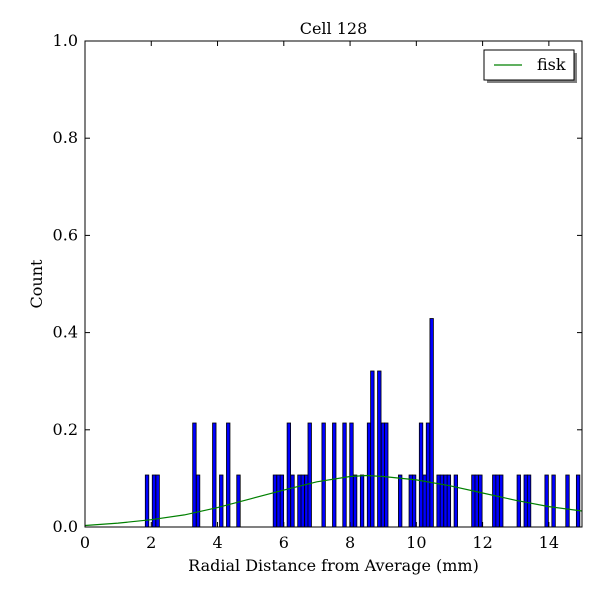  What do you see at coordinates (65, 234) in the screenshot?
I see `y-tick-label: 0.6` at bounding box center [65, 234].